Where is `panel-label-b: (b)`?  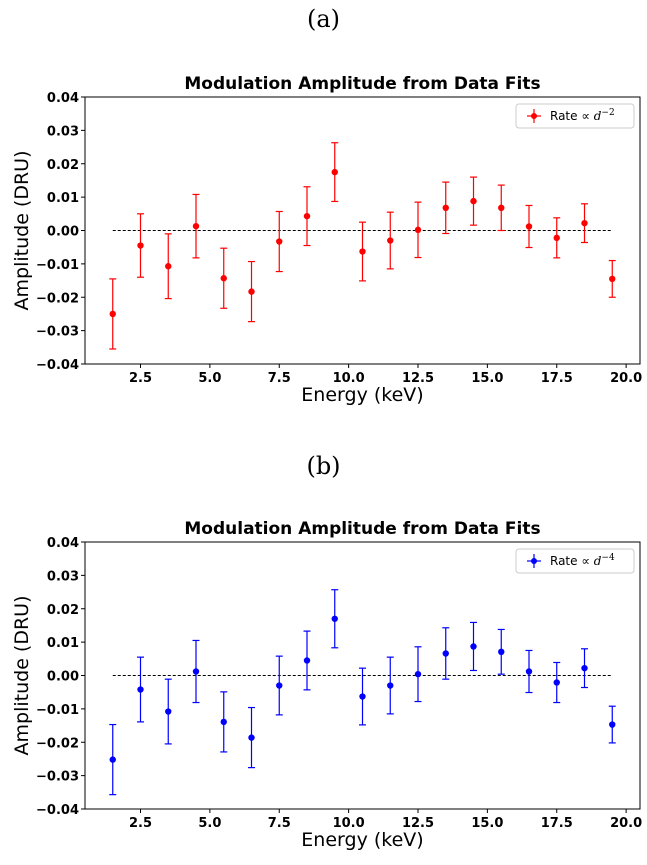 panel-label-b: (b) is located at coordinates (323, 466).